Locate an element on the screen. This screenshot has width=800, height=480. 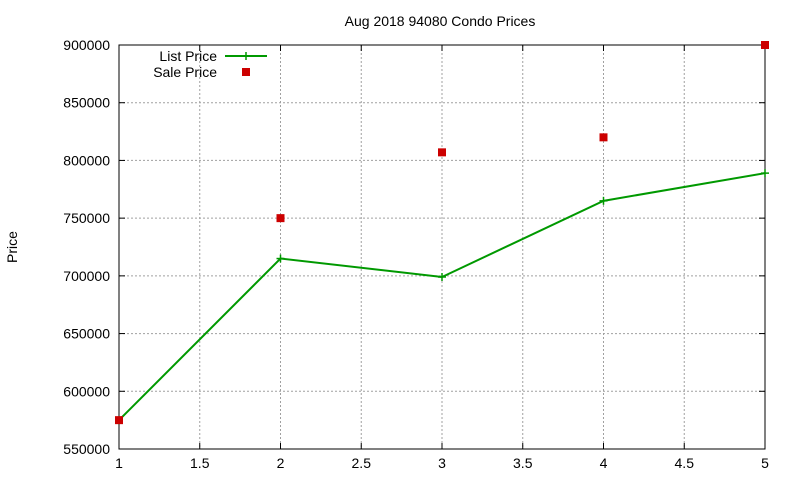
legend-label-sale-price: Sale Price is located at coordinates (185, 72).